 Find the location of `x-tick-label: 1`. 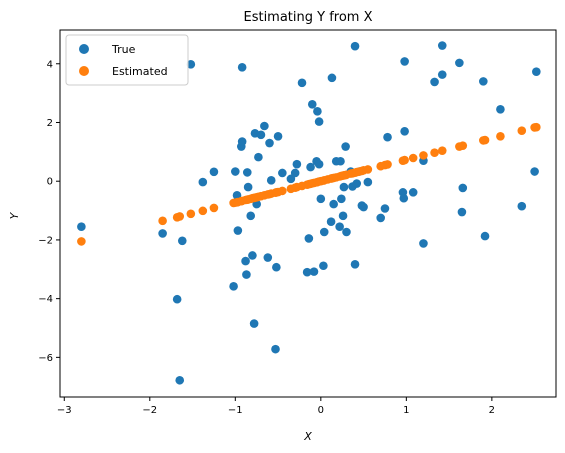

x-tick-label: 1 is located at coordinates (406, 410).